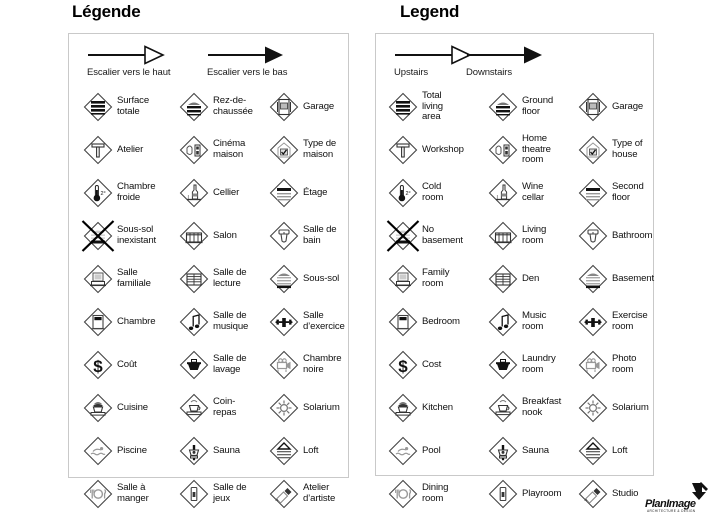 Image resolution: width=720 pixels, height=523 pixels. I want to click on legend-entry: Sous-sol, so click(310, 279).